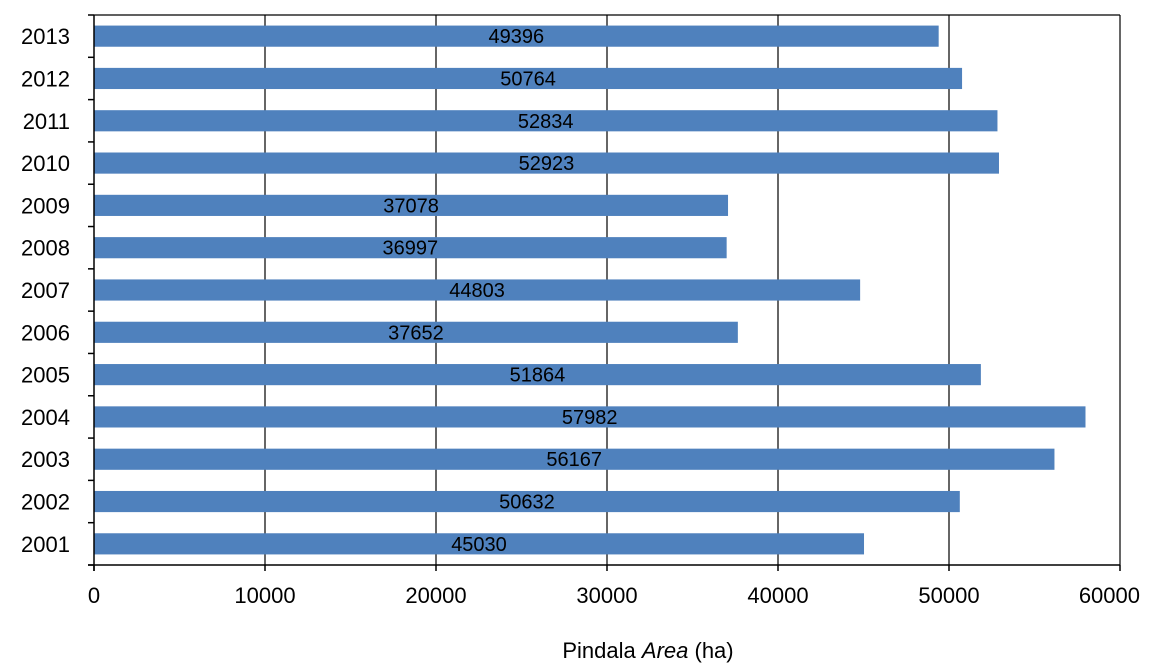  I want to click on data-label-2010: 52923, so click(547, 164).